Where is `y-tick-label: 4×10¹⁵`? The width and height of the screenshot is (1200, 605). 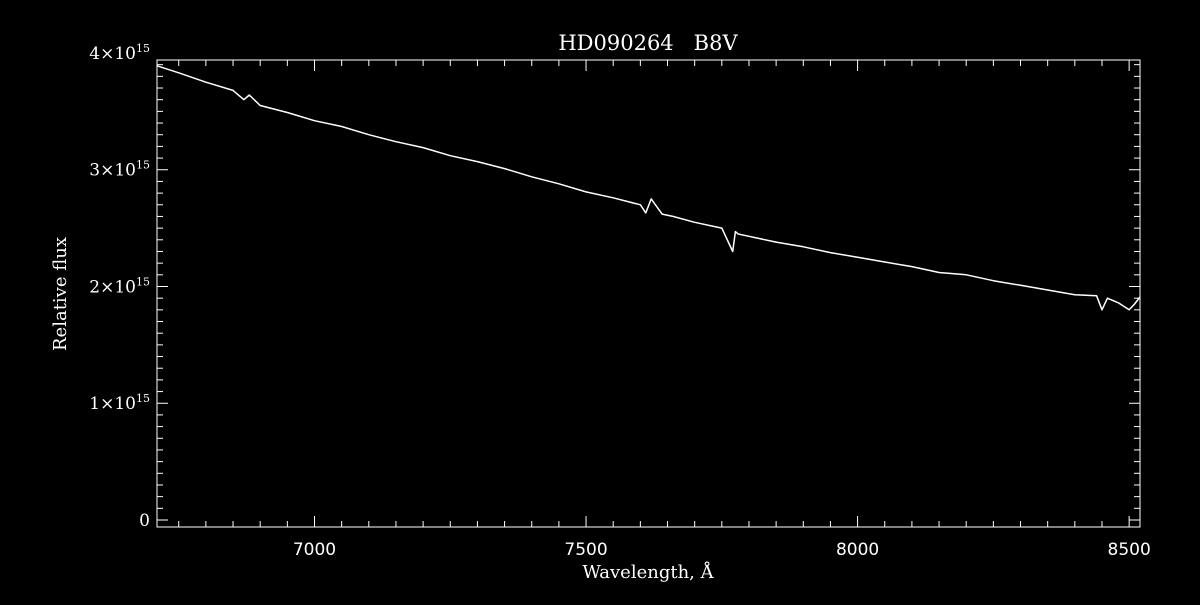
y-tick-label: 4×10¹⁵ is located at coordinates (119, 53).